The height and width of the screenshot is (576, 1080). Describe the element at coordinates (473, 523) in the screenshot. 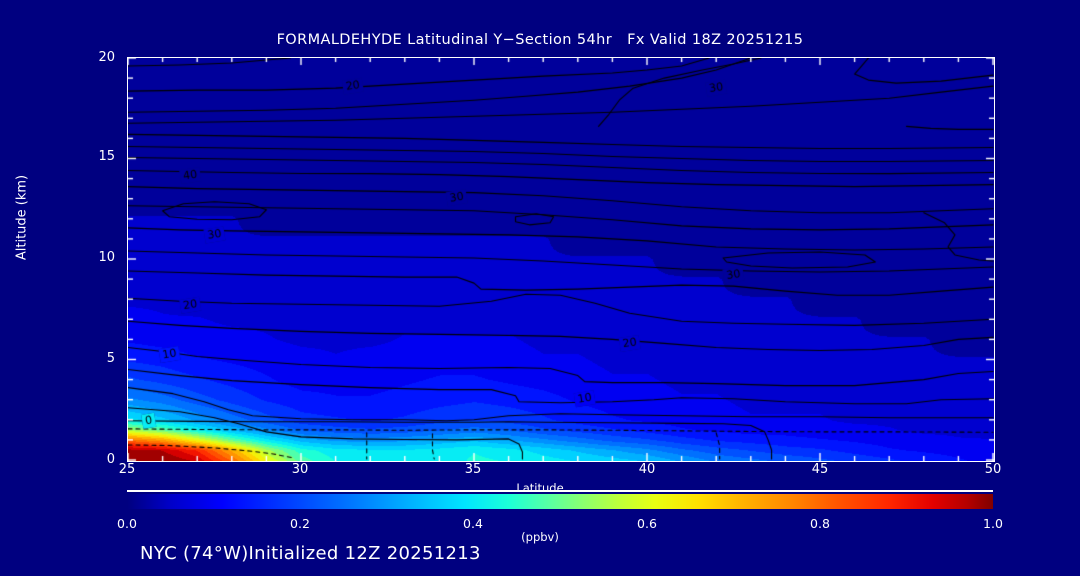

I see `colorbar-tick-2: 0.4` at that location.